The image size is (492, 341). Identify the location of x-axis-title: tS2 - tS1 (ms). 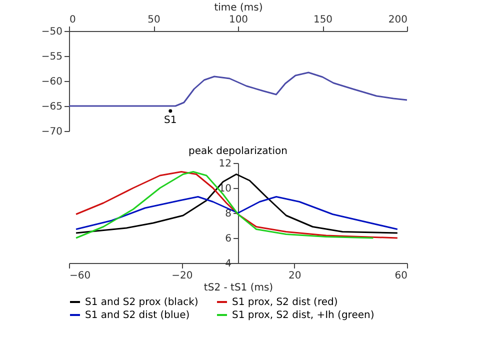
(239, 288).